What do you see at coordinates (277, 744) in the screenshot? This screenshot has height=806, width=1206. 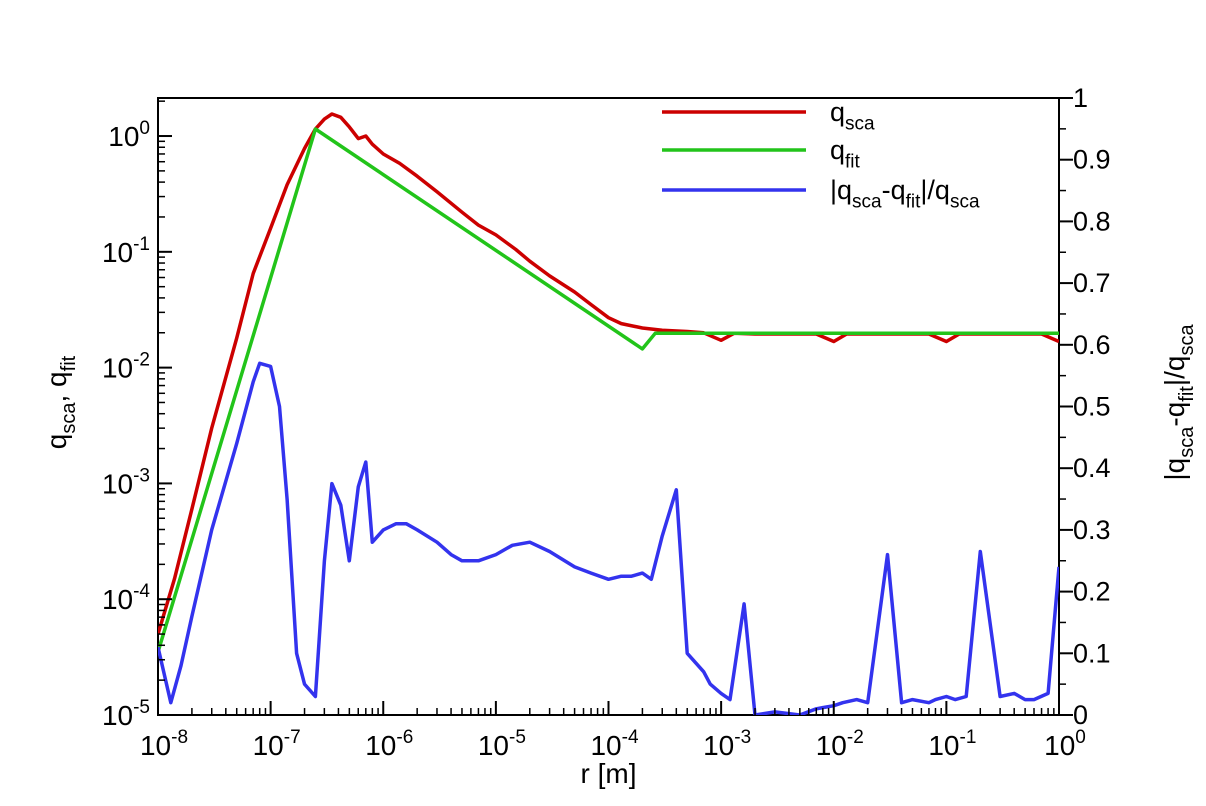 I see `x-tick-label: 10⁻⁷` at bounding box center [277, 744].